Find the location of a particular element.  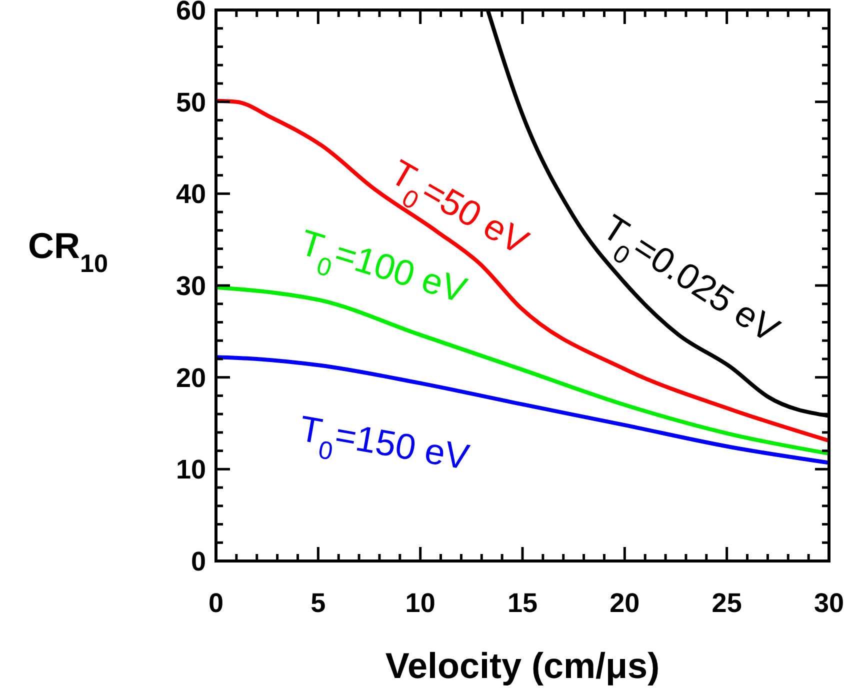

y-tick-label: 40 is located at coordinates (191, 194).